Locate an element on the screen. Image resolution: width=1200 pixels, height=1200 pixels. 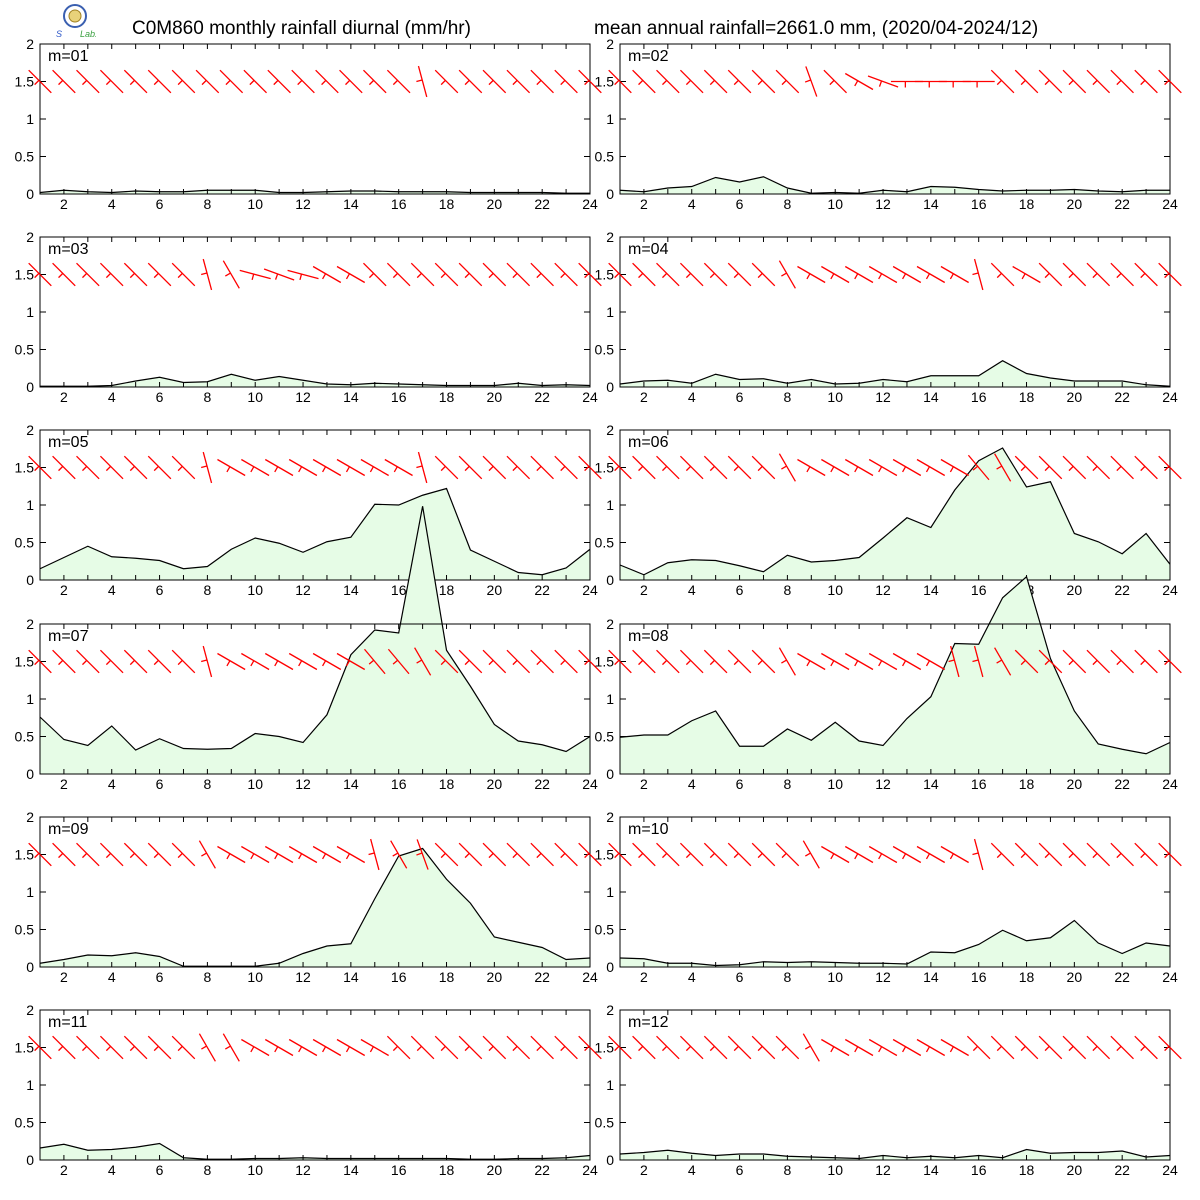
x-tick-label: 24 is located at coordinates (1170, 590).